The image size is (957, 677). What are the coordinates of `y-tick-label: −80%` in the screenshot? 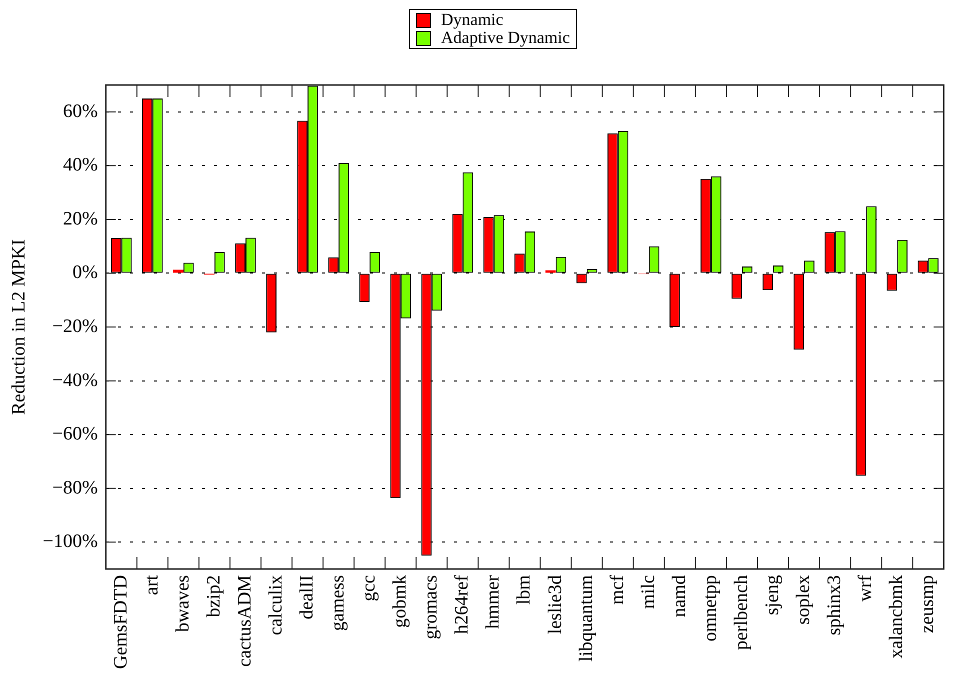 It's located at (75, 487).